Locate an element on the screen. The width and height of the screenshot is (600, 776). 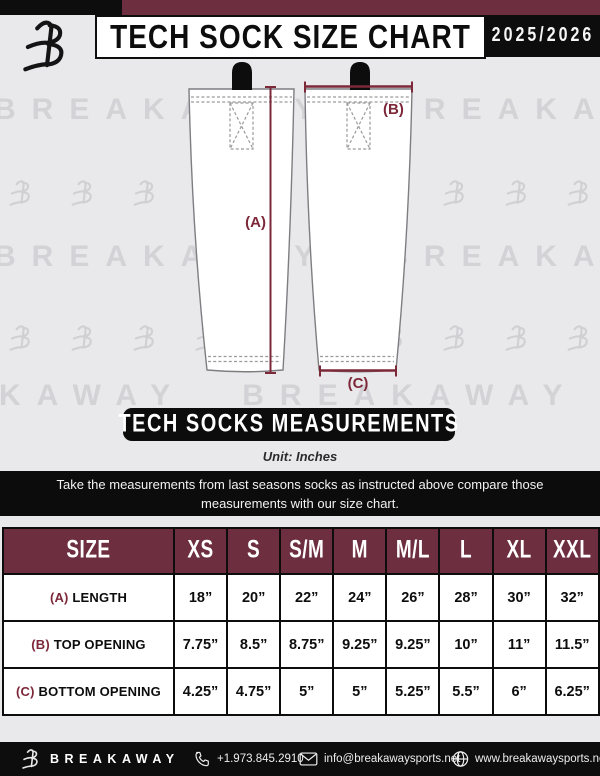
value-cell: 6” is located at coordinates (519, 691).